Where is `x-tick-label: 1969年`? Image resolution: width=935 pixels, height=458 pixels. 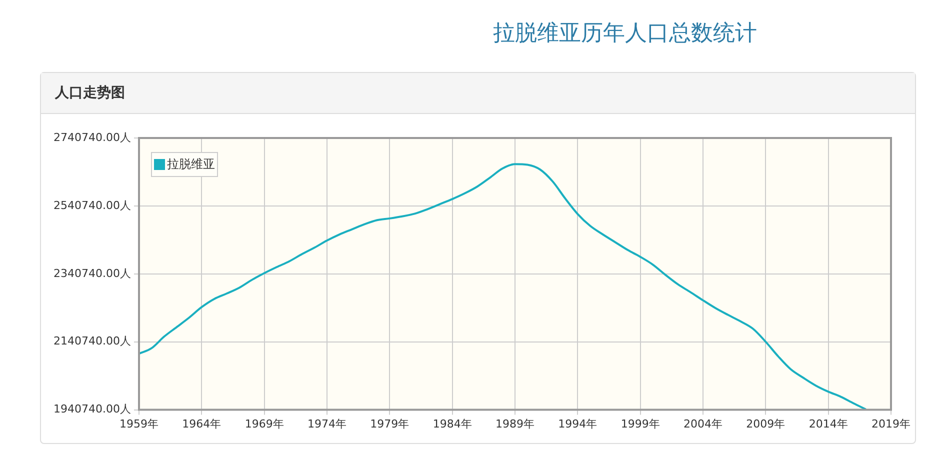 x-tick-label: 1969年 is located at coordinates (264, 423).